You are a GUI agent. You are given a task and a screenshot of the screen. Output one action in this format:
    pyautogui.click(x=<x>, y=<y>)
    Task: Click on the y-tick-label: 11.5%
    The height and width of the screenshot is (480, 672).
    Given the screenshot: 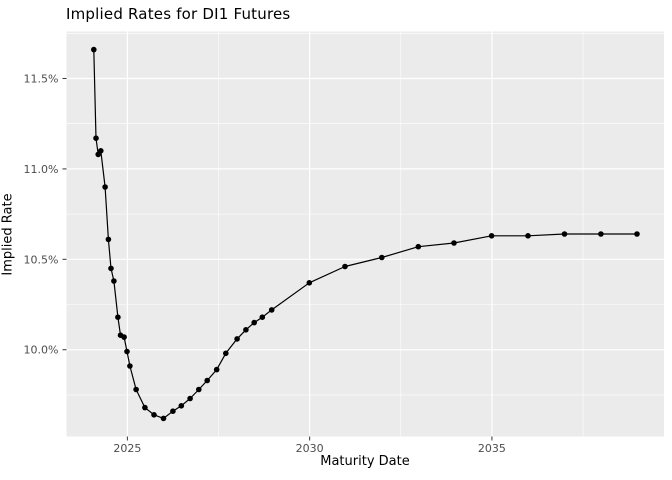 What is the action you would take?
    pyautogui.click(x=41, y=79)
    